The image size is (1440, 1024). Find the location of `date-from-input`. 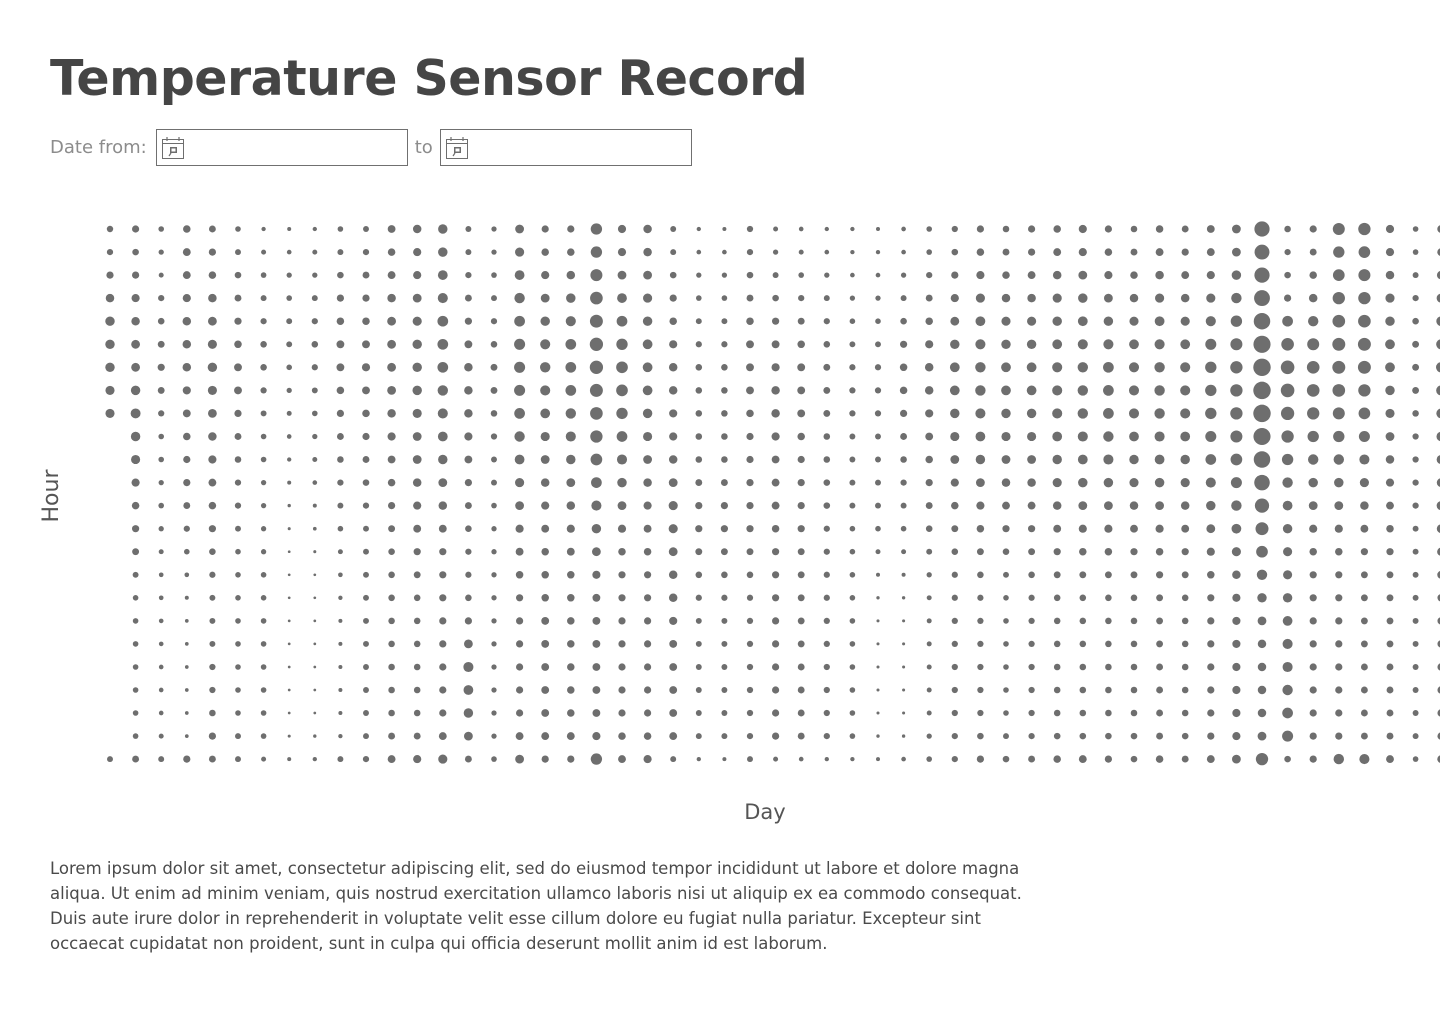

date-from-input is located at coordinates (298, 147).